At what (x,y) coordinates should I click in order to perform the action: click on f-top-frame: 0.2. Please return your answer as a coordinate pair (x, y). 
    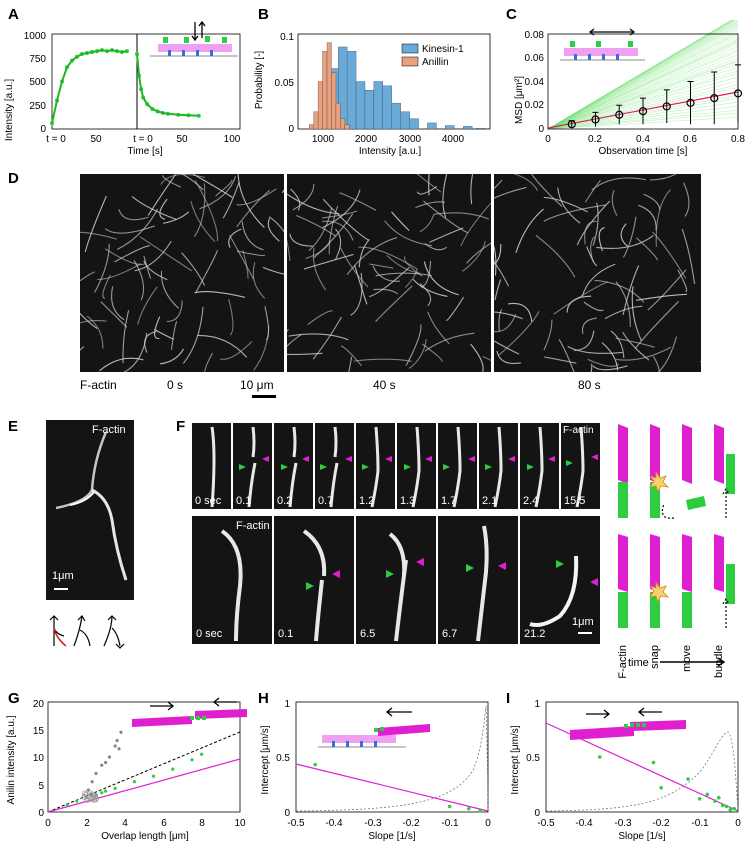
    Looking at the image, I should click on (293, 466).